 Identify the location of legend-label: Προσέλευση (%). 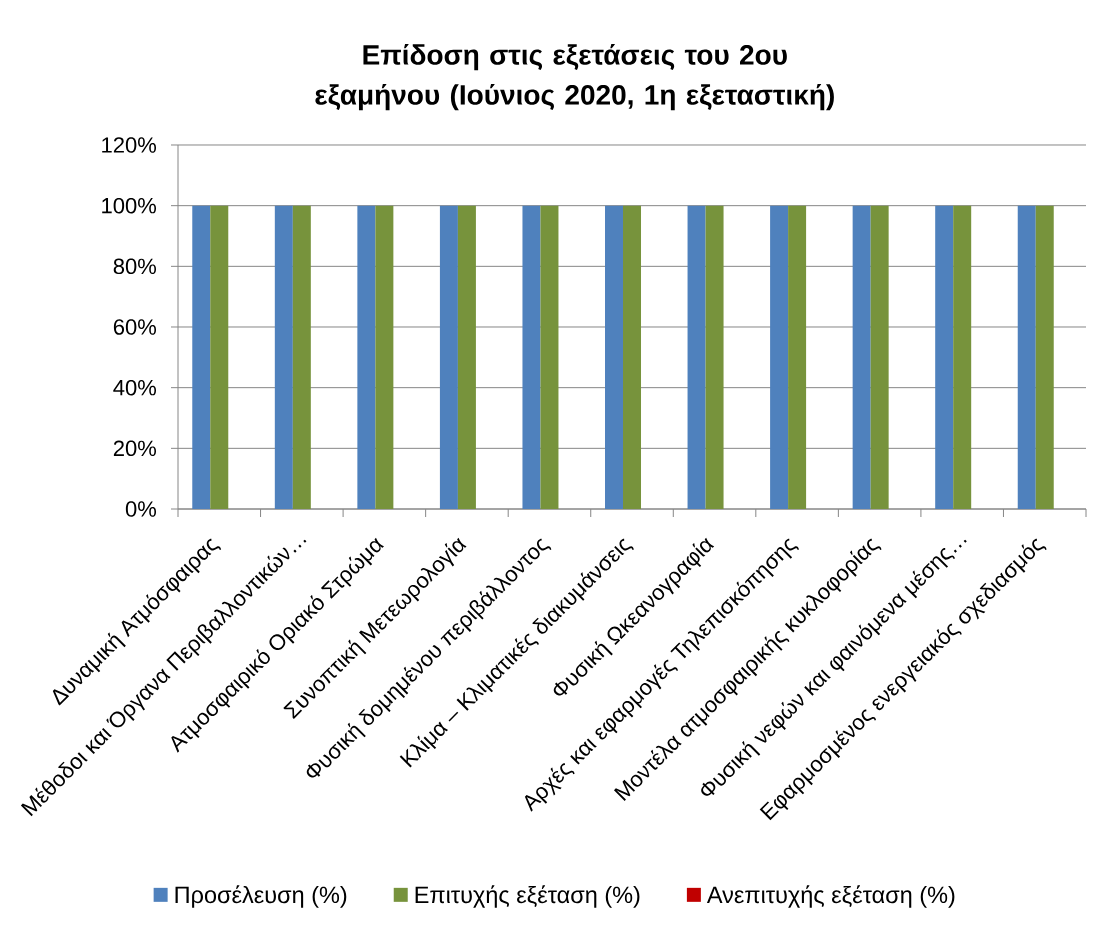
(261, 896).